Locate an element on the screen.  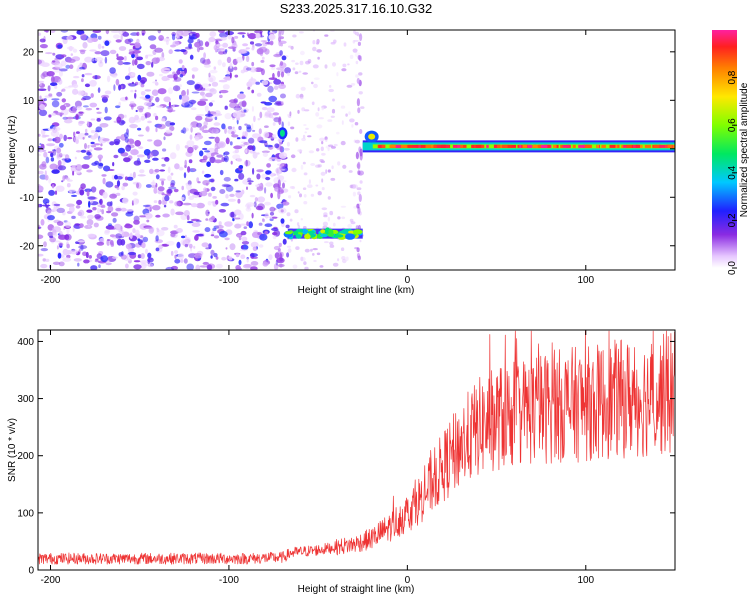
heatmap-ylabel: Frequency (Hz) is located at coordinates (12, 150).